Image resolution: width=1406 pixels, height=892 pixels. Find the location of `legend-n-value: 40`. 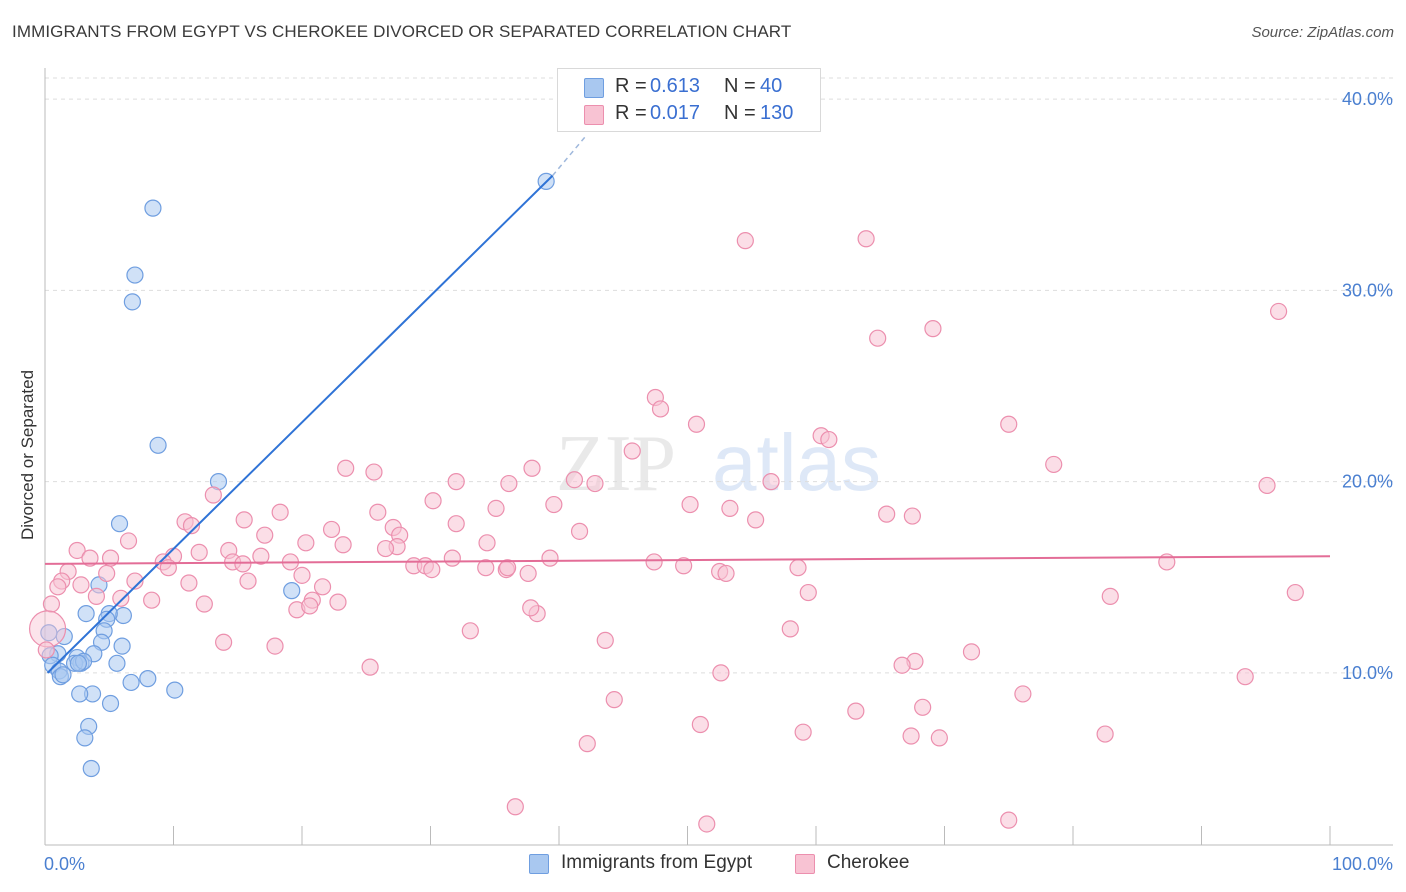

legend-n-value: 40 is located at coordinates (771, 86).